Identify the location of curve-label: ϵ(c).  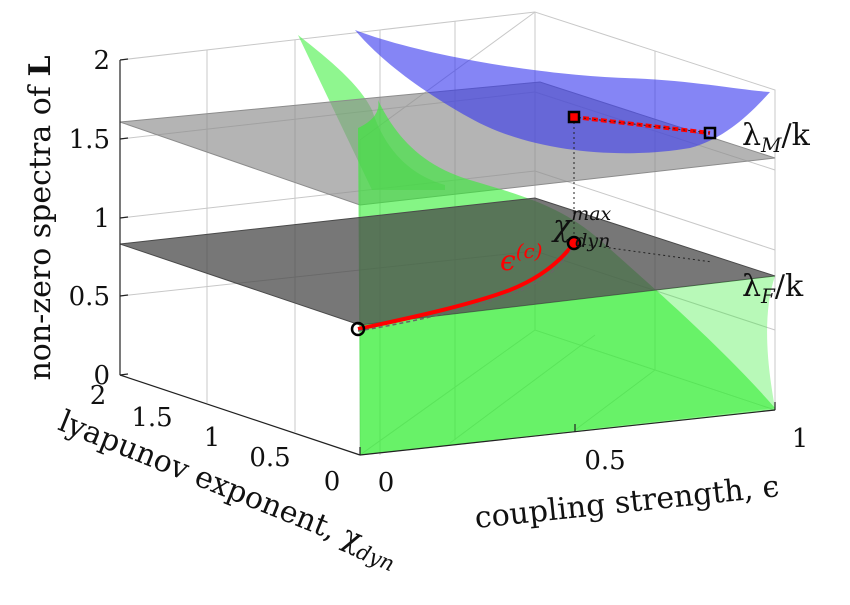
(521, 258).